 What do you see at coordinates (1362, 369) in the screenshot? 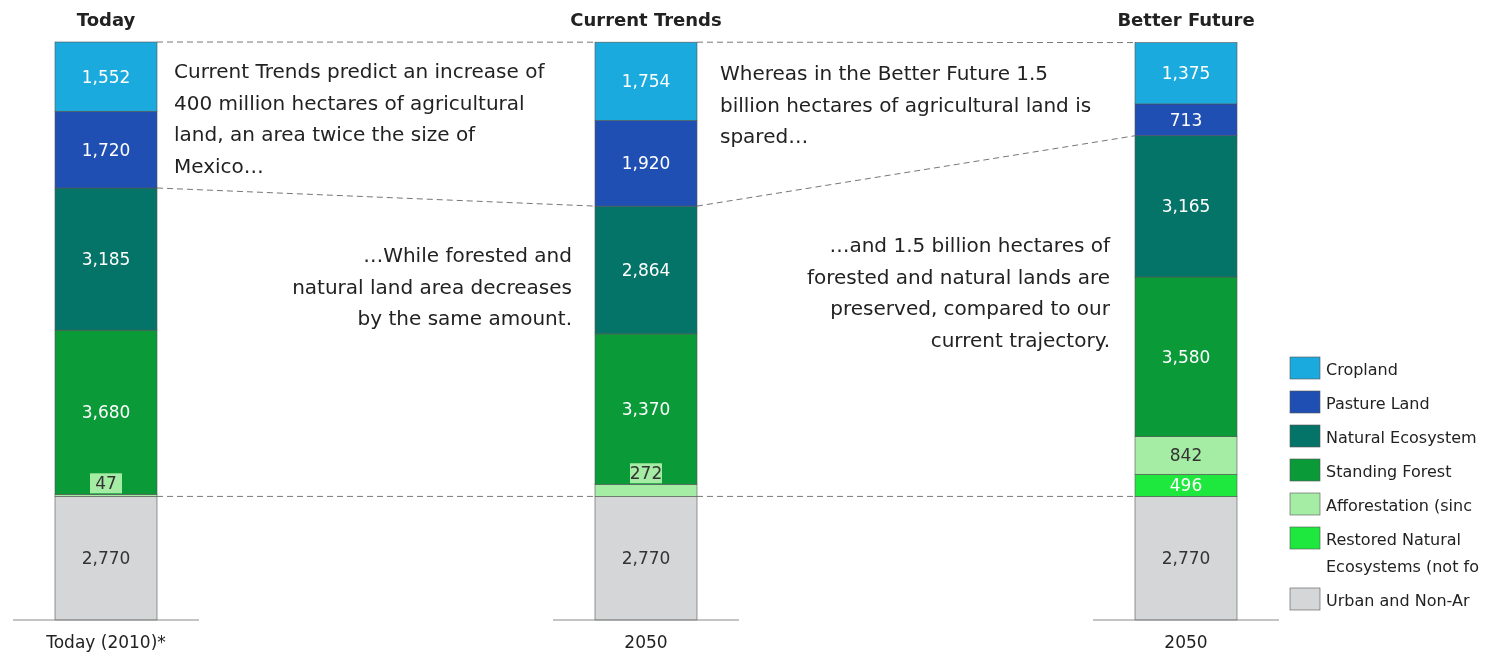
I see `legend-label: Cropland` at bounding box center [1362, 369].